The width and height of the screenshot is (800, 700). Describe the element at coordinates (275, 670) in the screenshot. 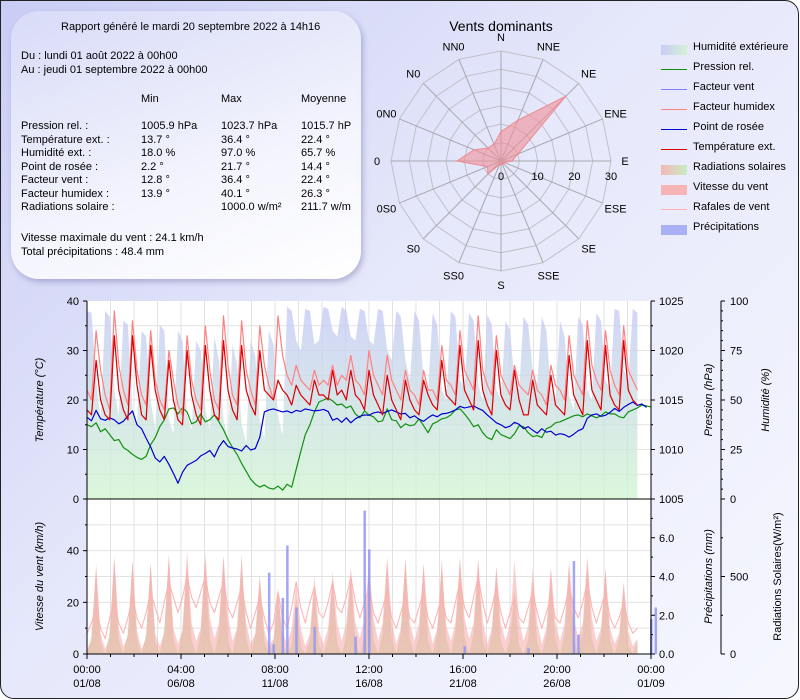

I see `x-tick-time: 08:00` at that location.